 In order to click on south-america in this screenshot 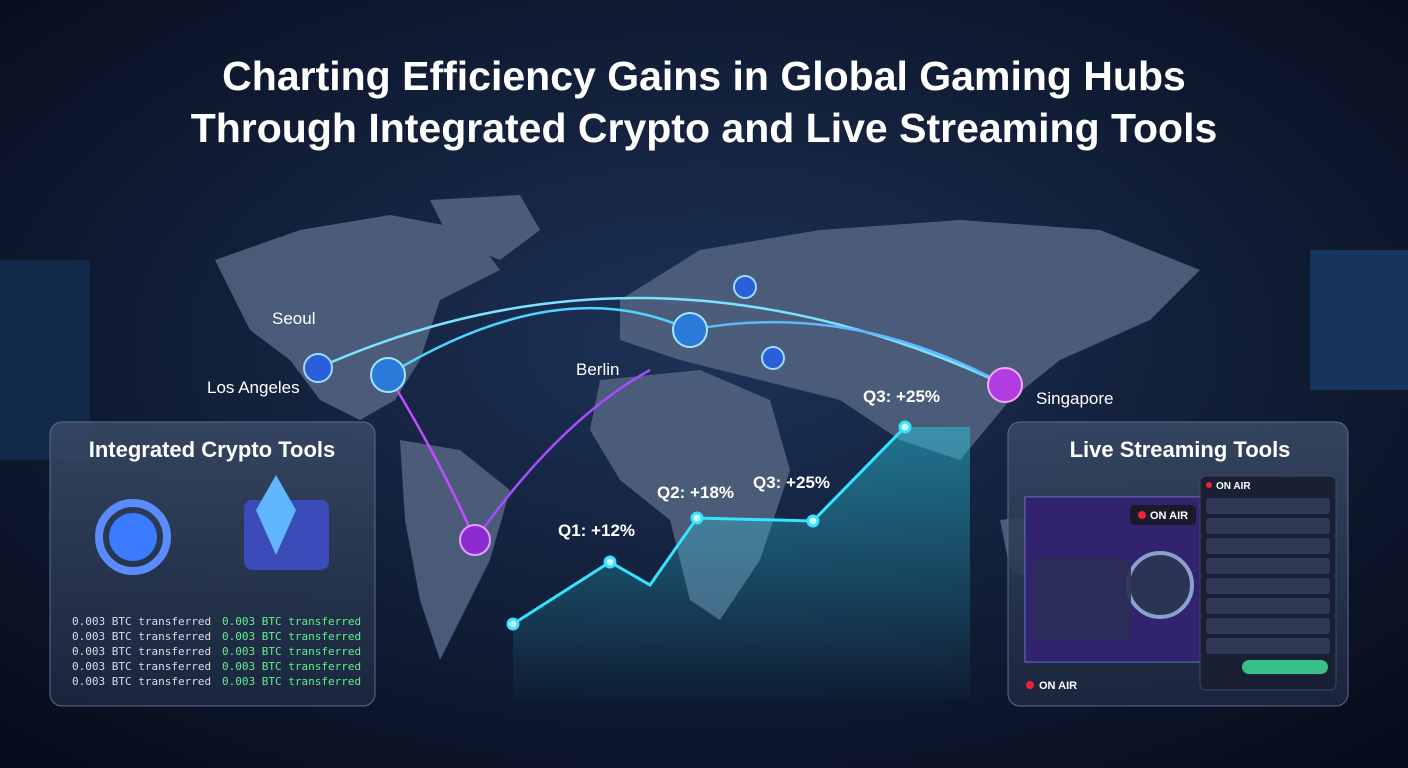, I will do `click(455, 550)`.